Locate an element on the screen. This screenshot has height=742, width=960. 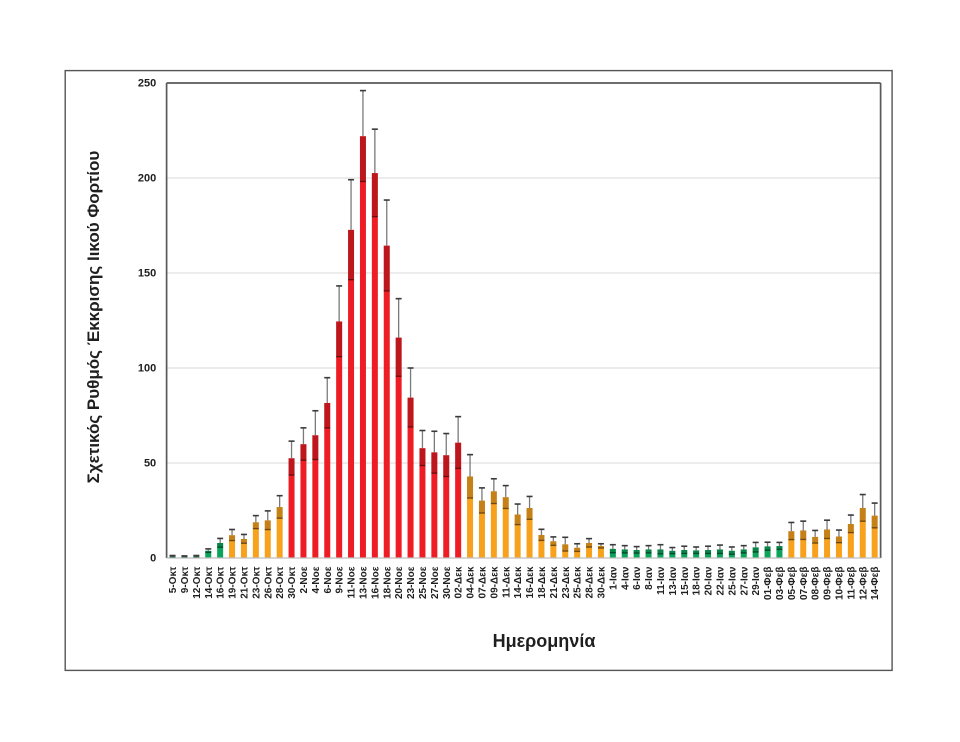
svg-text: 09-Δεκ is located at coordinates (494, 582).